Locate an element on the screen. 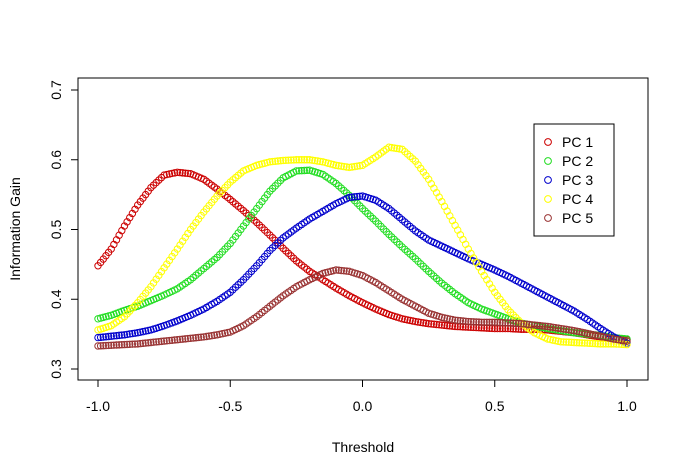 Image resolution: width=688 pixels, height=476 pixels. y-tick-label: 0.7 is located at coordinates (56, 90).